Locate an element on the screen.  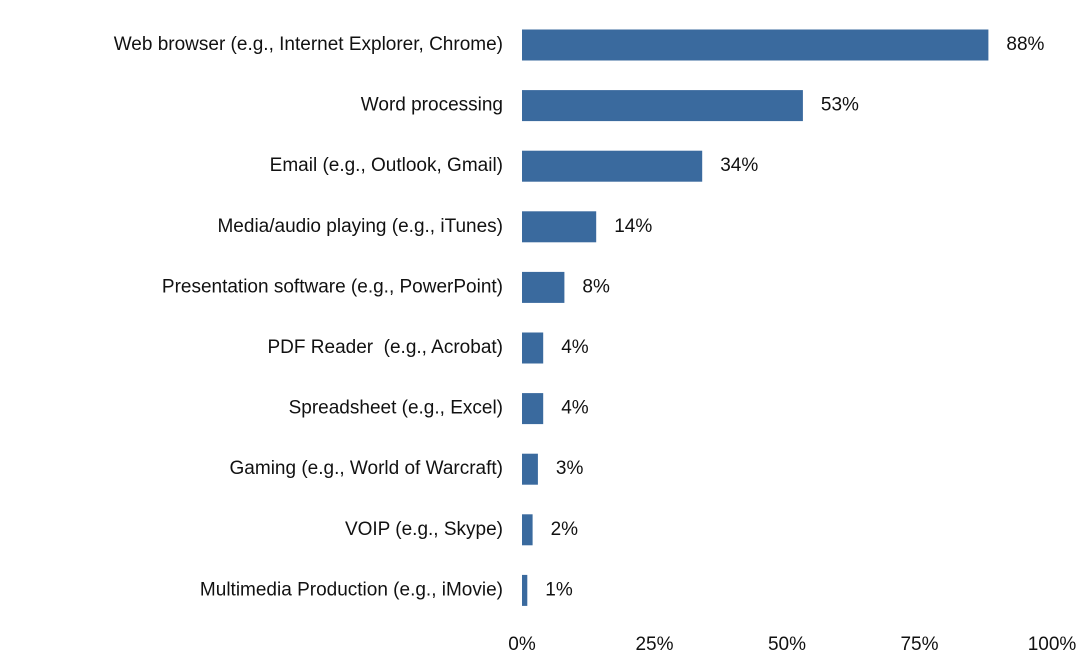
x-tick-label: 0% is located at coordinates (522, 644).